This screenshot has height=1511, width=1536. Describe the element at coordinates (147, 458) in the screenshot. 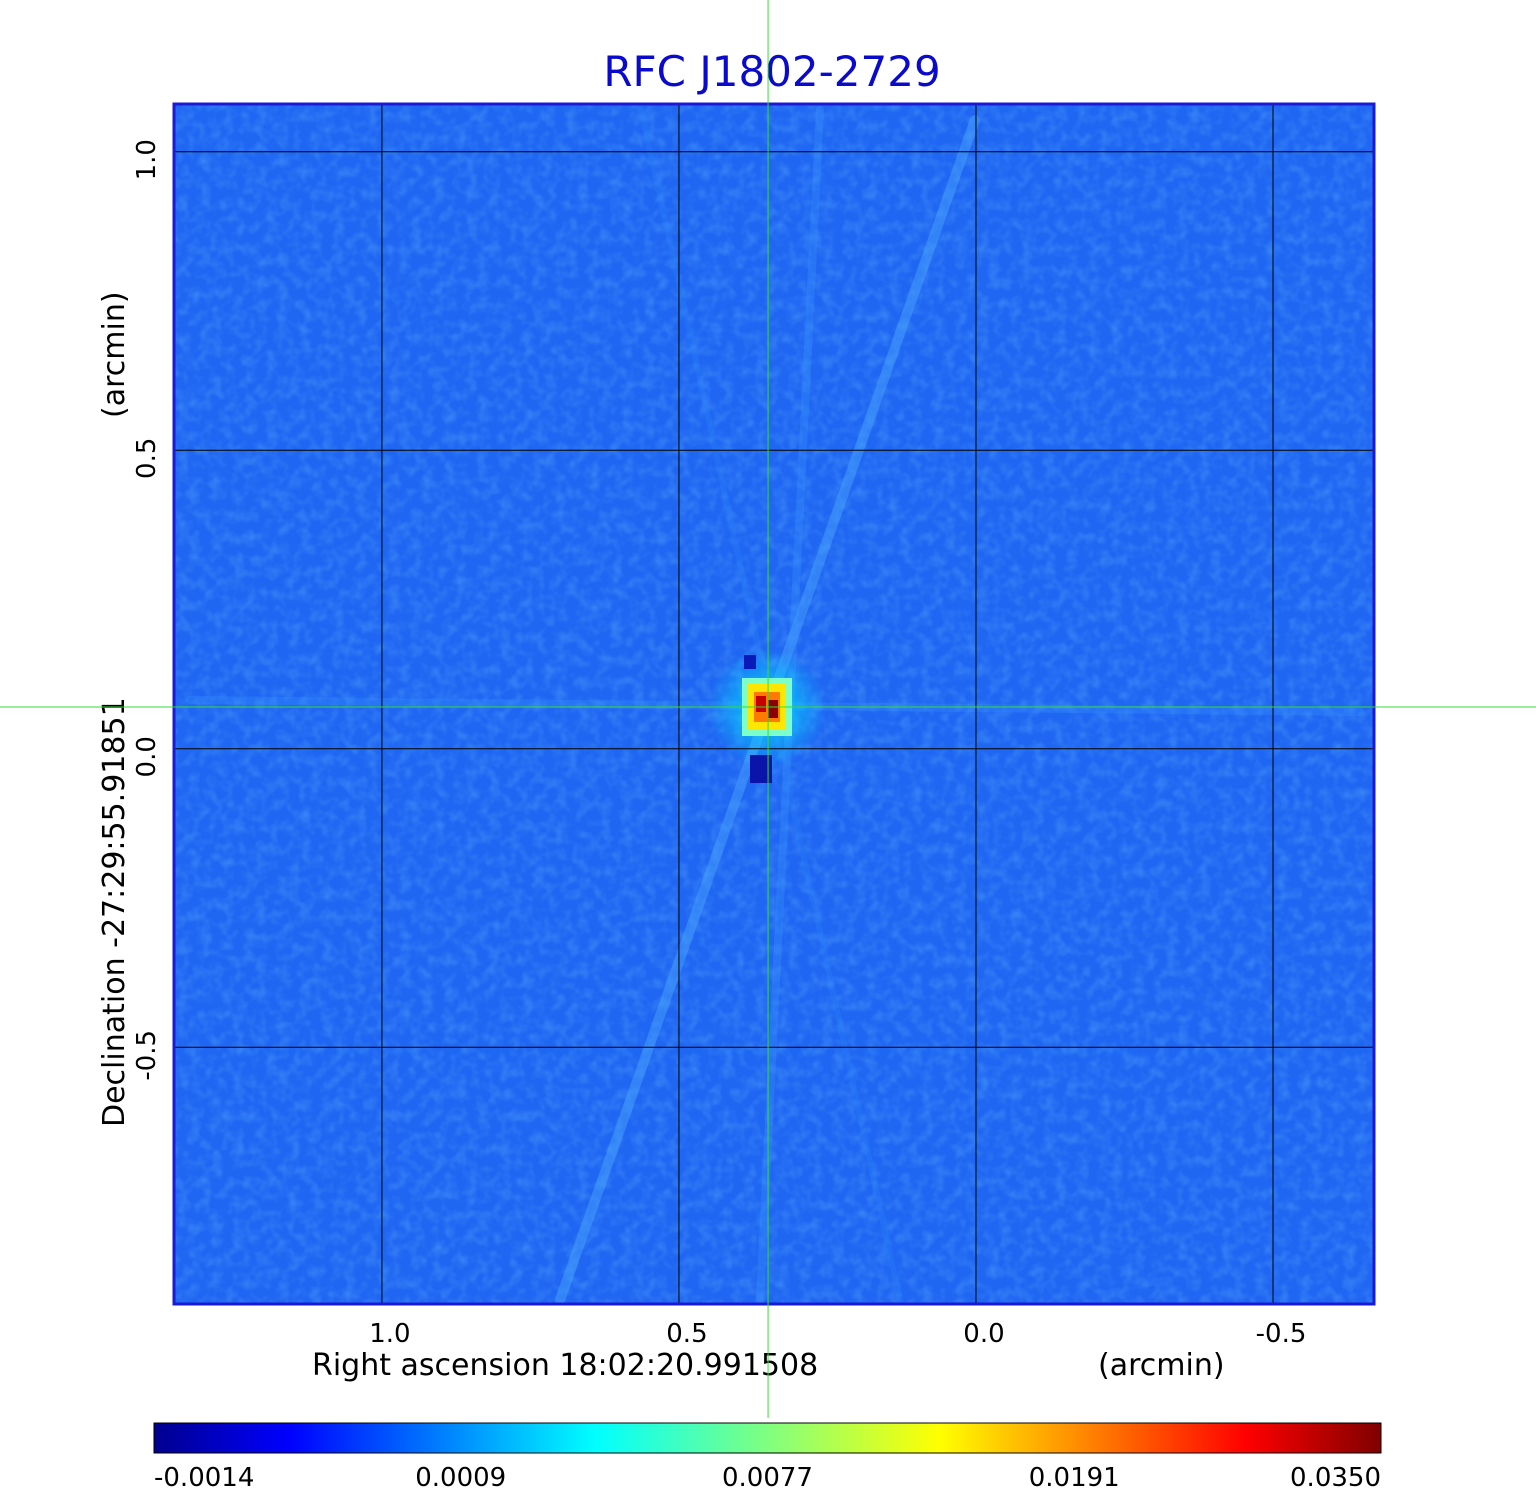

I see `y-tick-label: 0.5` at that location.